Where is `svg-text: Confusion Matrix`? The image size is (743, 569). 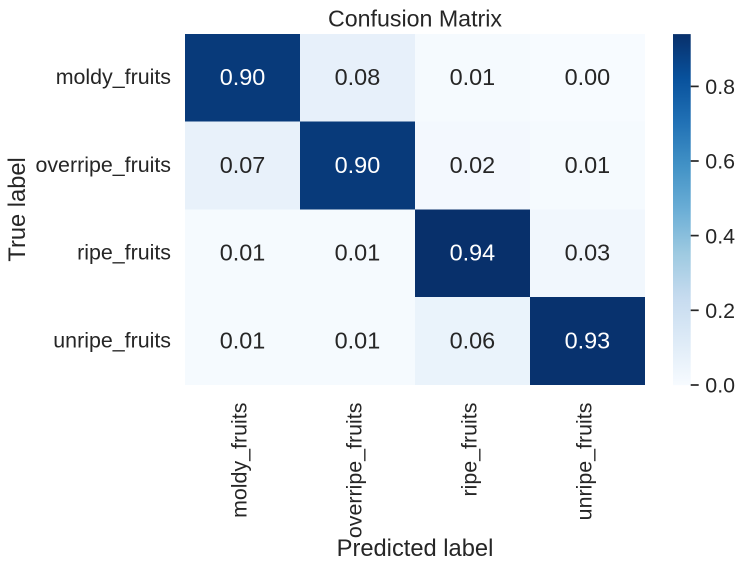
svg-text: Confusion Matrix is located at coordinates (415, 19).